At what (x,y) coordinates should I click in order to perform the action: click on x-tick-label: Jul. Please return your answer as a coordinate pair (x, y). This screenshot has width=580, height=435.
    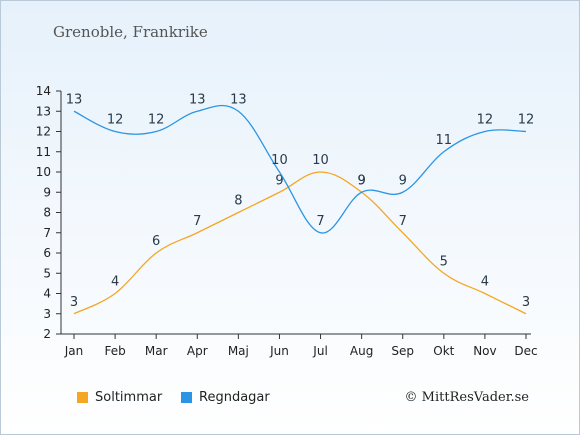
    Looking at the image, I should click on (319, 351).